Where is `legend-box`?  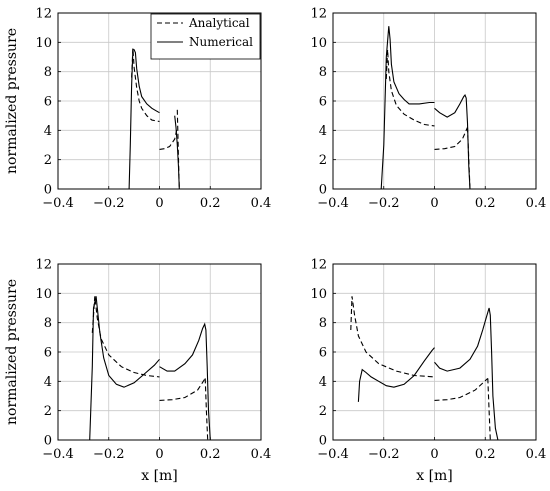 legend-box is located at coordinates (205, 36).